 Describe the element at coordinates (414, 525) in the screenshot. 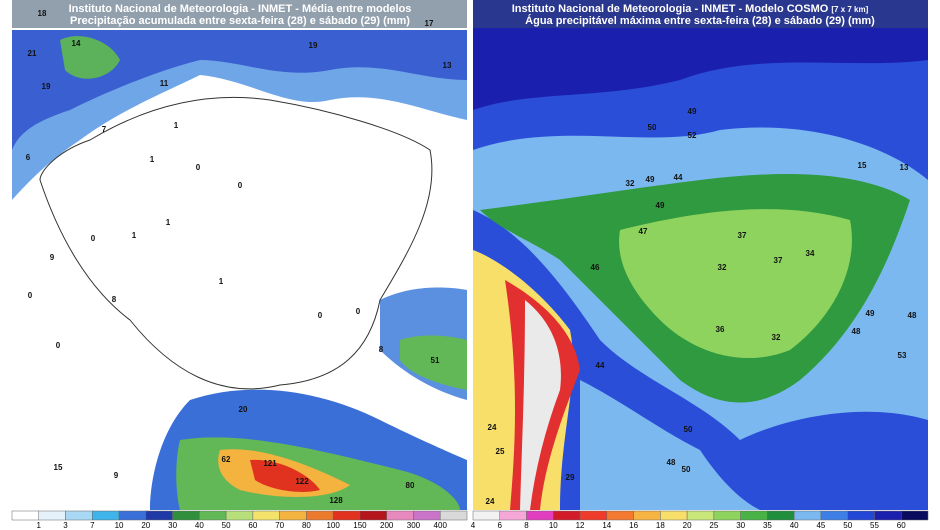

I see `legend-label: 300` at that location.